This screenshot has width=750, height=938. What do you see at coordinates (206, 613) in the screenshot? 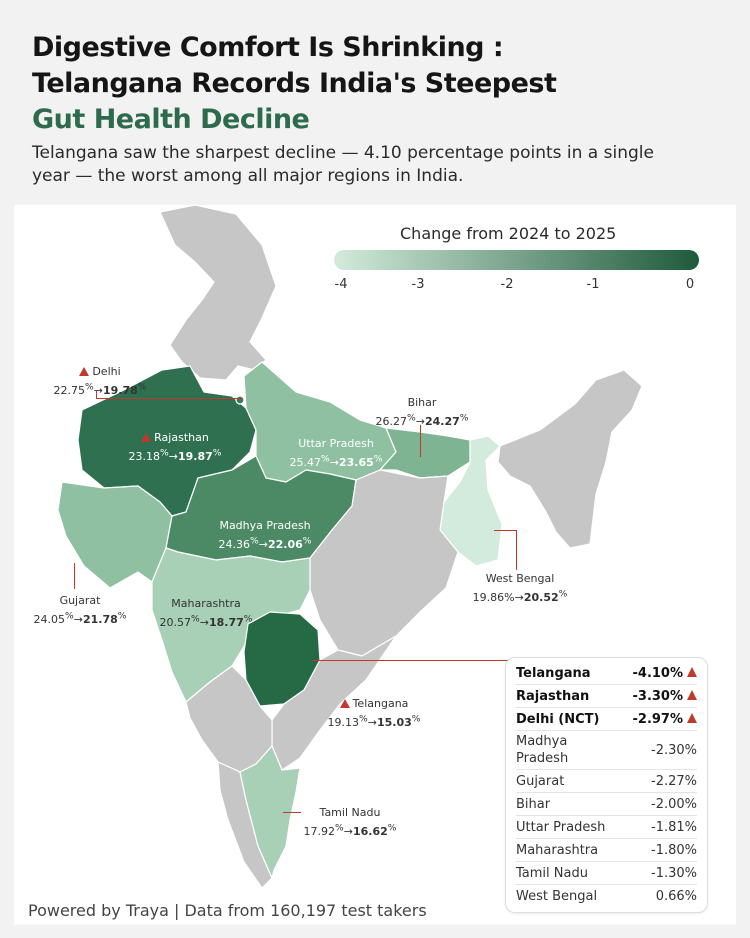
I see `label-maharashtra: Maharashtra 20.57%→18.77%` at bounding box center [206, 613].